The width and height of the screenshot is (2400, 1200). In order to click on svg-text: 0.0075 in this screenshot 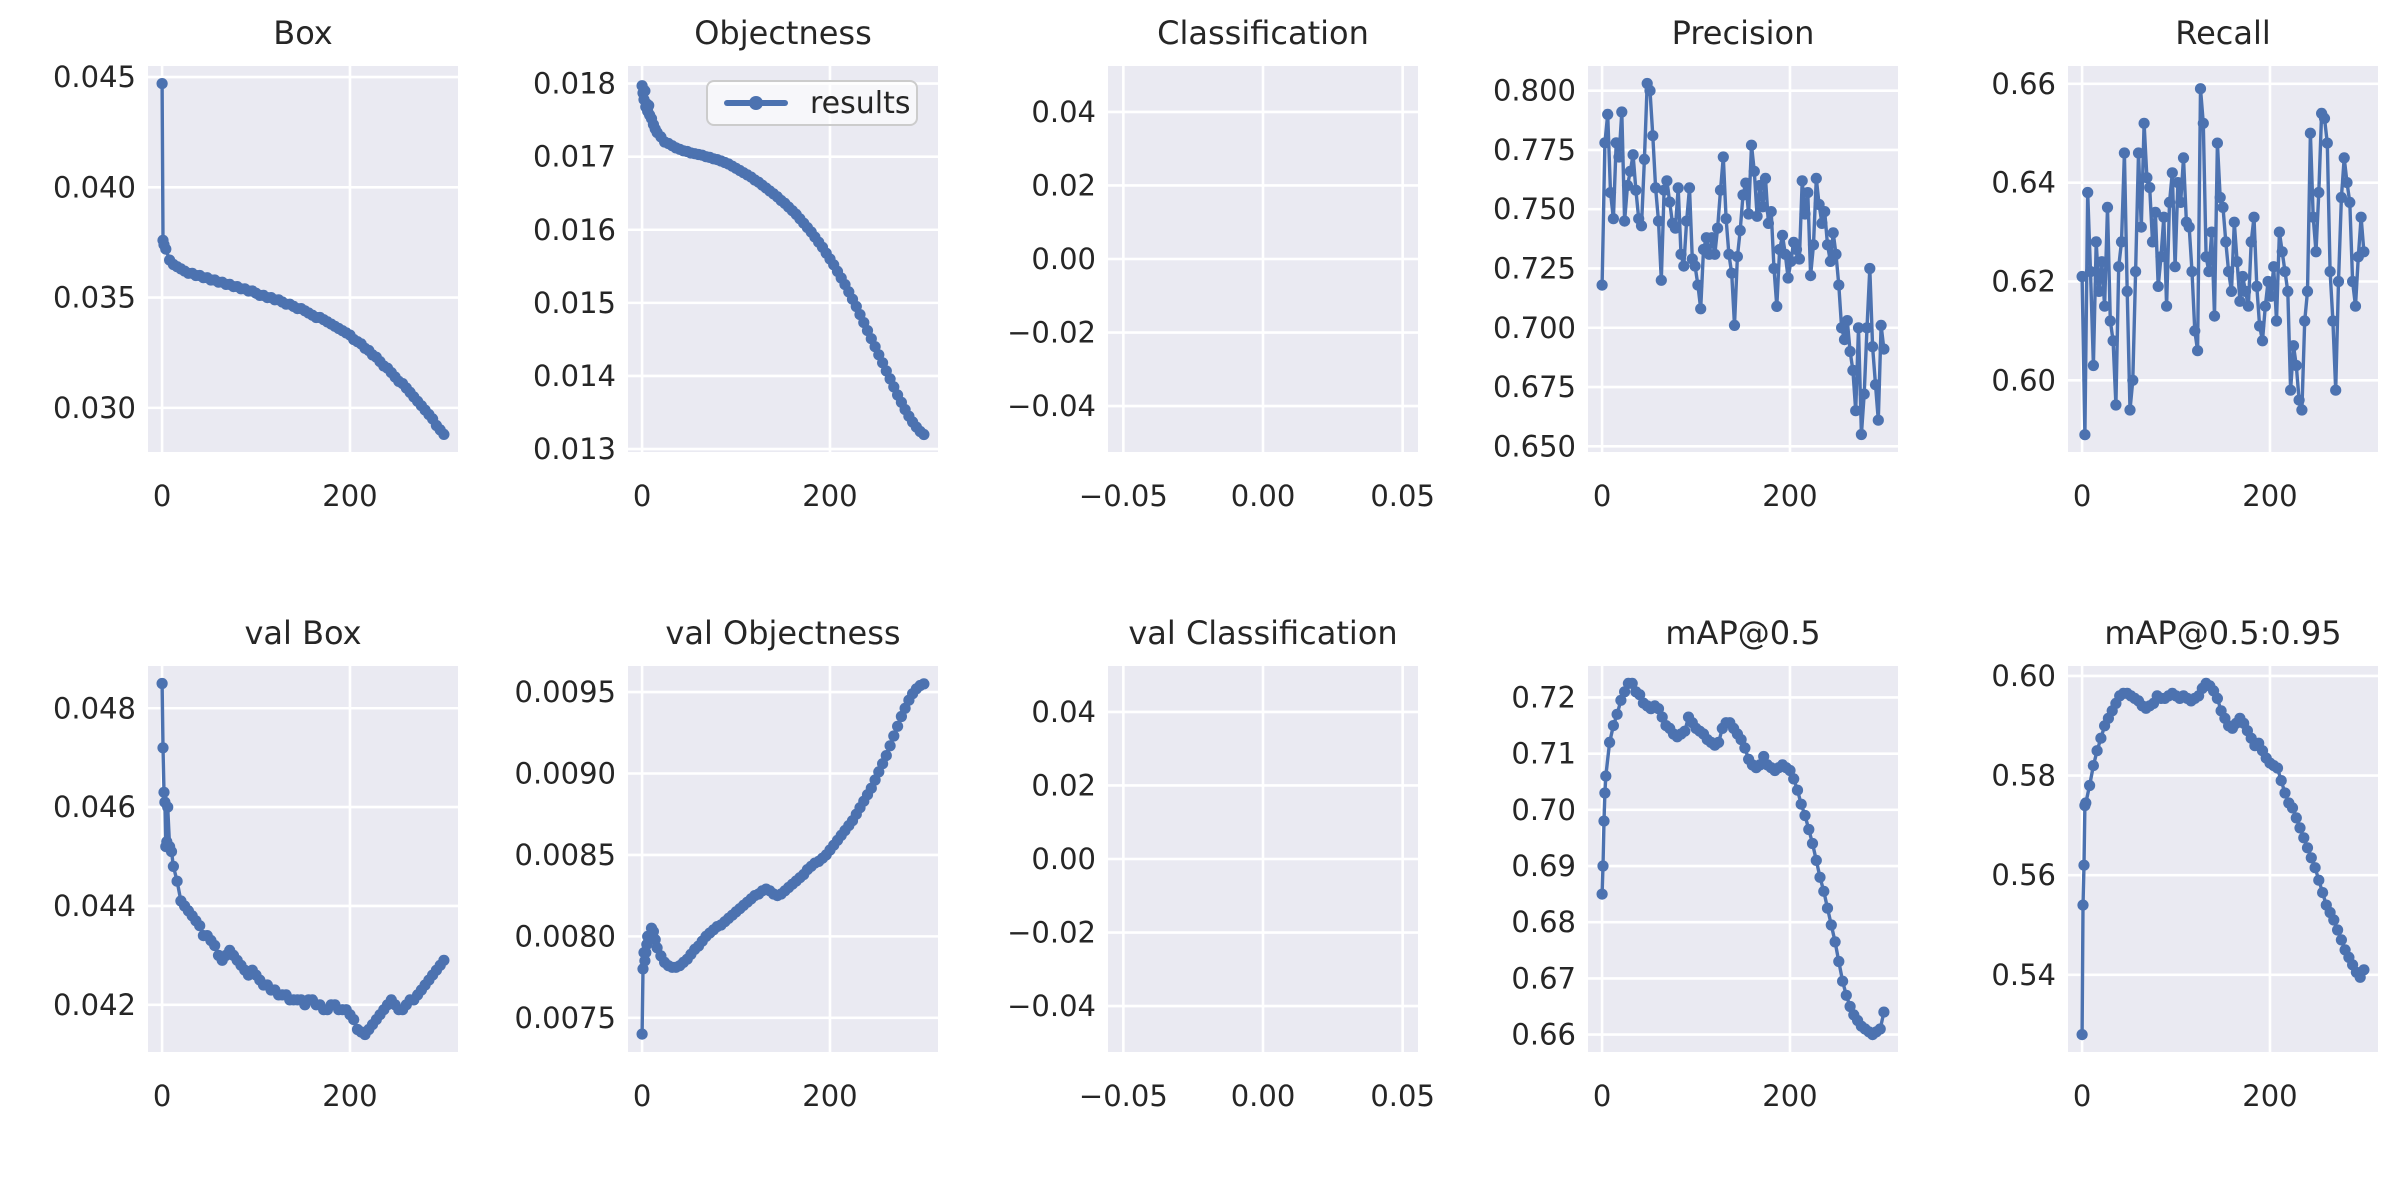, I will do `click(565, 1018)`.